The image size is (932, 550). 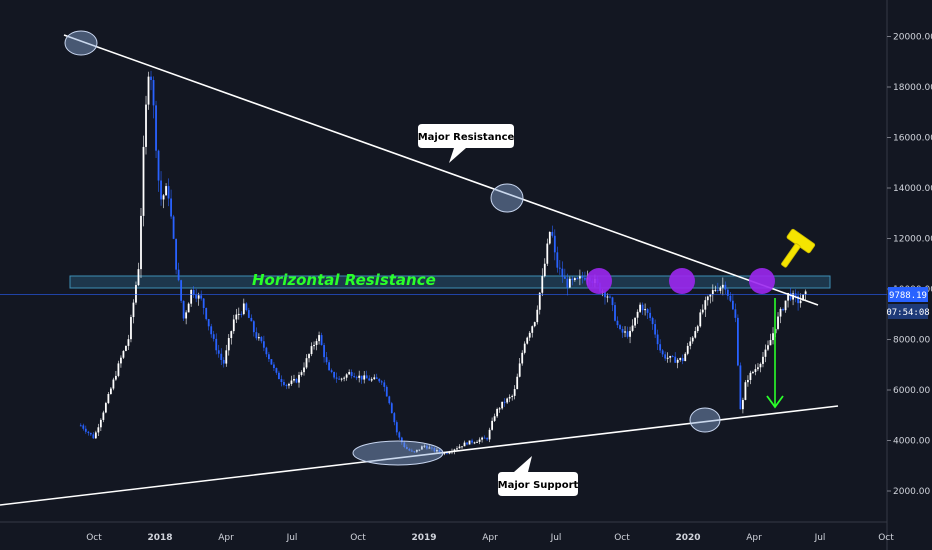 I want to click on down-arrow-head, so click(x=775, y=402).